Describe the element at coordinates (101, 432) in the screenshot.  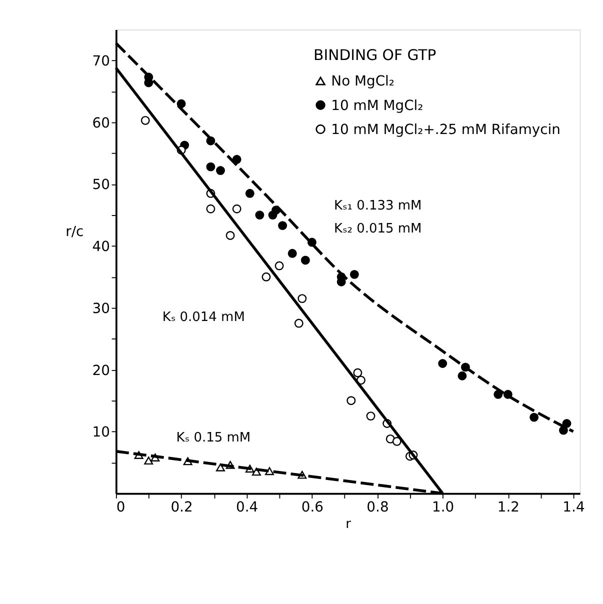
I see `y-tick-label: 10` at that location.